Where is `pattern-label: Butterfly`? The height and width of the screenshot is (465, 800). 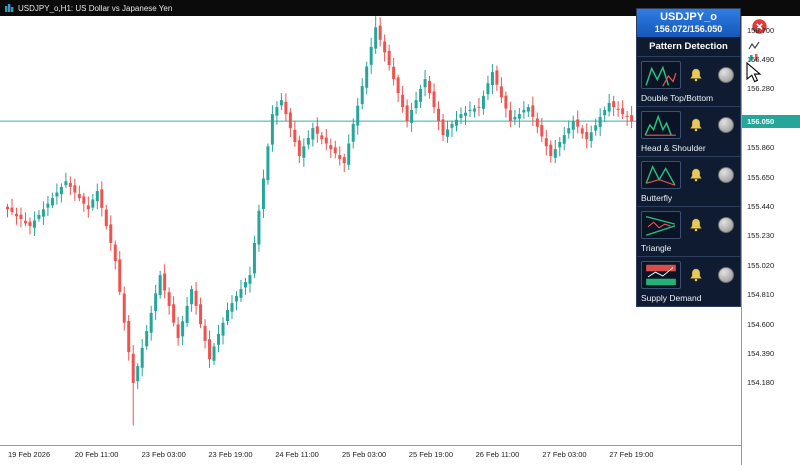
pattern-label: Butterfly is located at coordinates (657, 198).